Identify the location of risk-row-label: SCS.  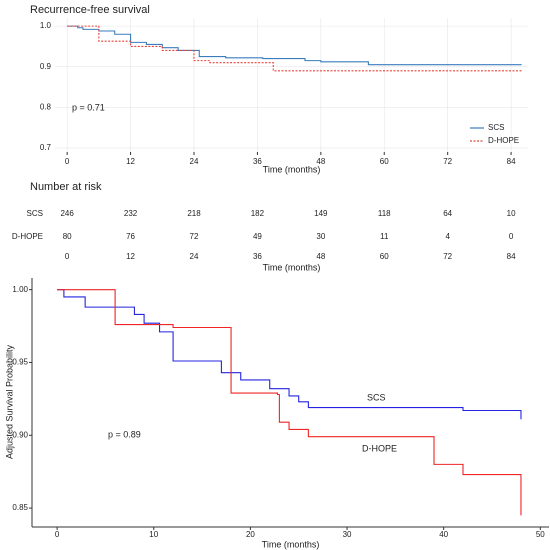
(35, 213).